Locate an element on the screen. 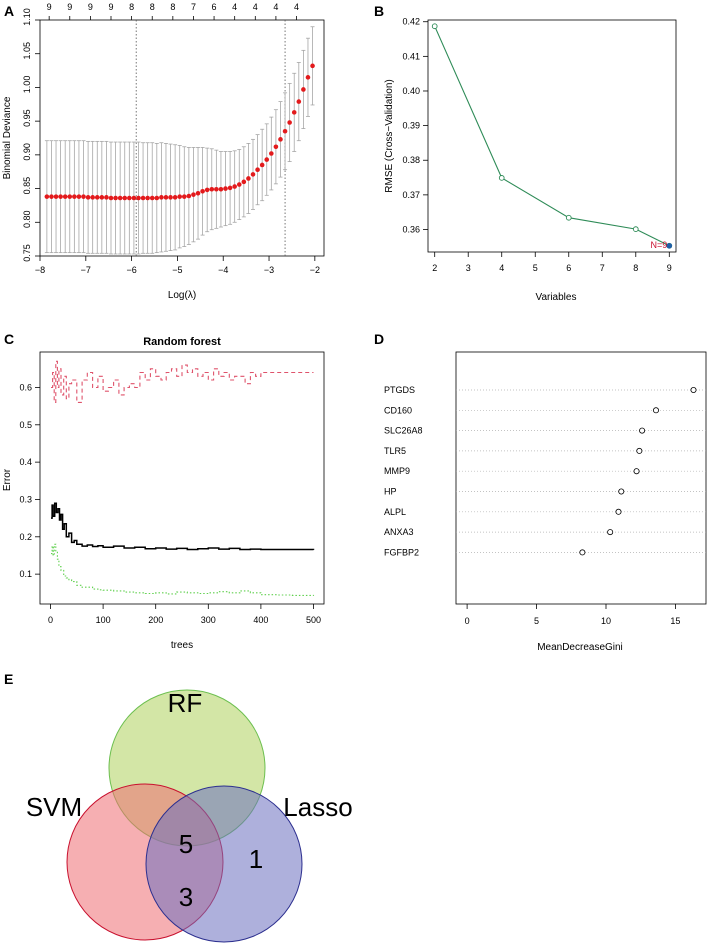 The width and height of the screenshot is (709, 947). rmse-y-tick-label: 0.42 is located at coordinates (411, 22).